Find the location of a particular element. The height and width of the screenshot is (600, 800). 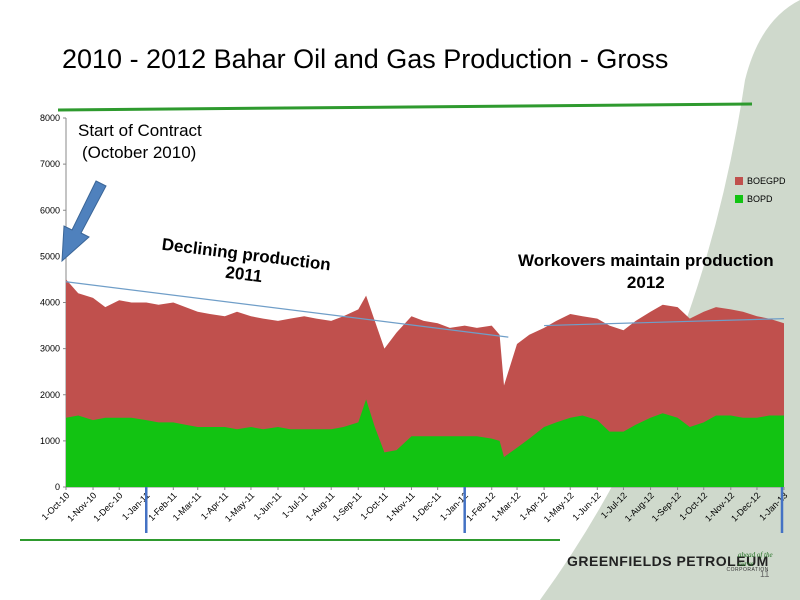

y-tick-label: 7000 is located at coordinates (50, 164).